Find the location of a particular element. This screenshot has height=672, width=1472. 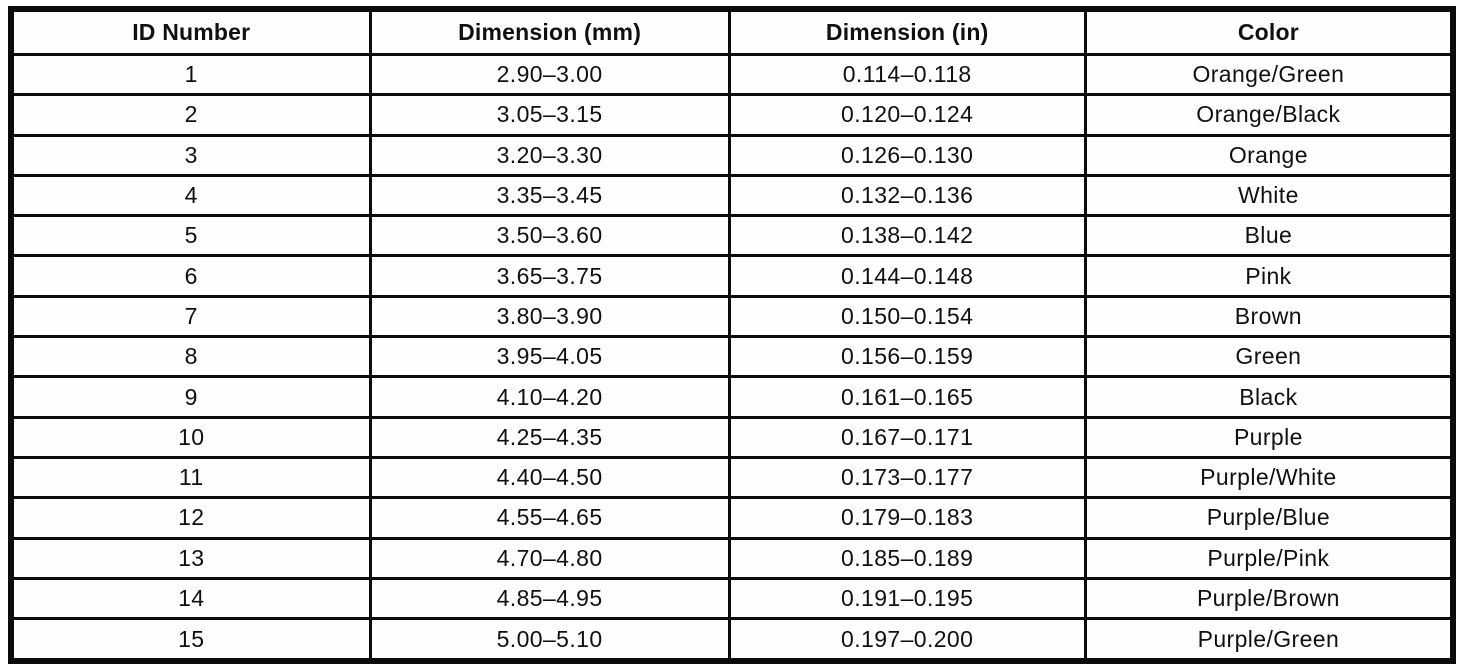

cell-dimension-in: 0.144–0.148 is located at coordinates (907, 276).